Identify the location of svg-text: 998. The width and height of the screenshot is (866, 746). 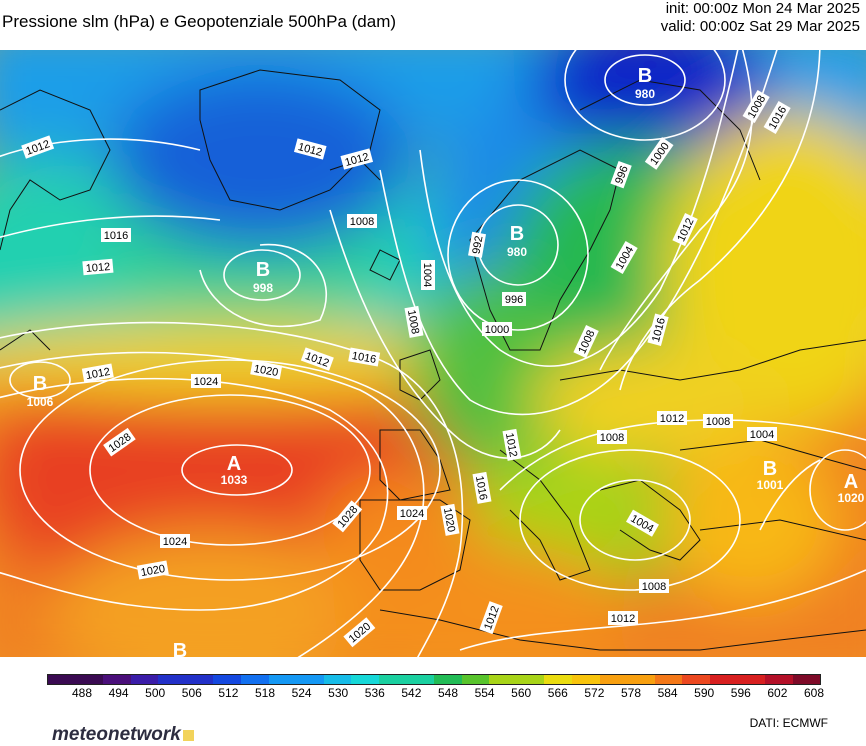
(263, 288).